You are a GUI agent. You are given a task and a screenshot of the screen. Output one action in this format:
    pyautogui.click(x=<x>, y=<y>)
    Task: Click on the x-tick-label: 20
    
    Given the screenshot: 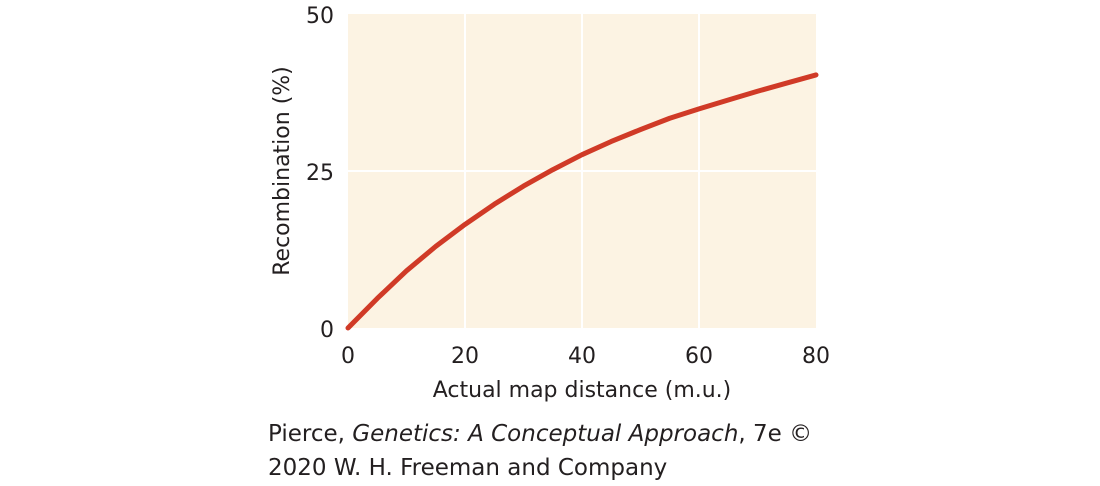 What is the action you would take?
    pyautogui.click(x=465, y=356)
    